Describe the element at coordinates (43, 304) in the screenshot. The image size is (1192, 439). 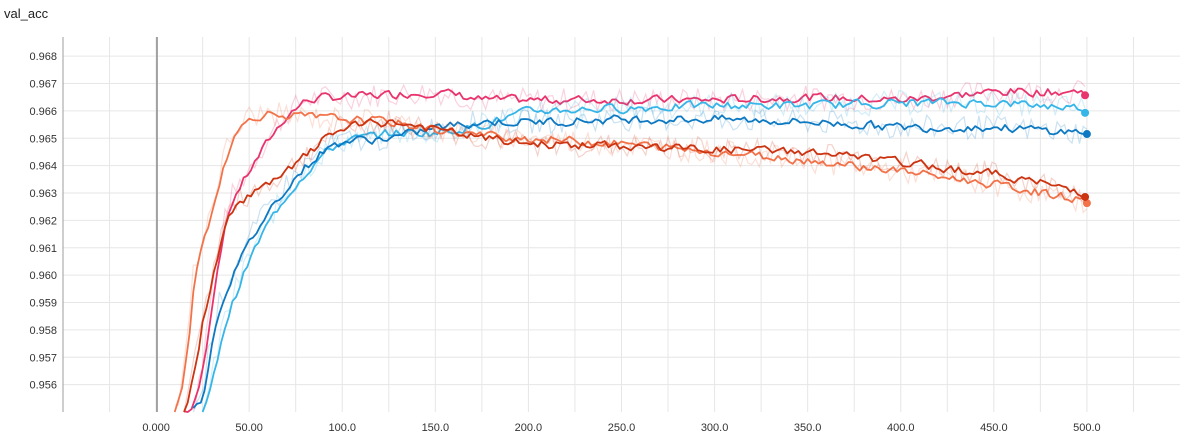
I see `y-tick-label: 0.959` at that location.